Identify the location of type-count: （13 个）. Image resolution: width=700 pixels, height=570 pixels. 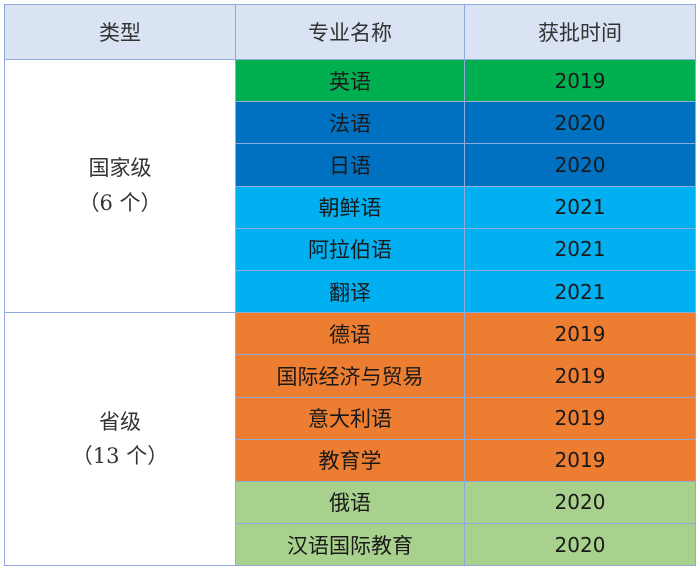
(120, 456).